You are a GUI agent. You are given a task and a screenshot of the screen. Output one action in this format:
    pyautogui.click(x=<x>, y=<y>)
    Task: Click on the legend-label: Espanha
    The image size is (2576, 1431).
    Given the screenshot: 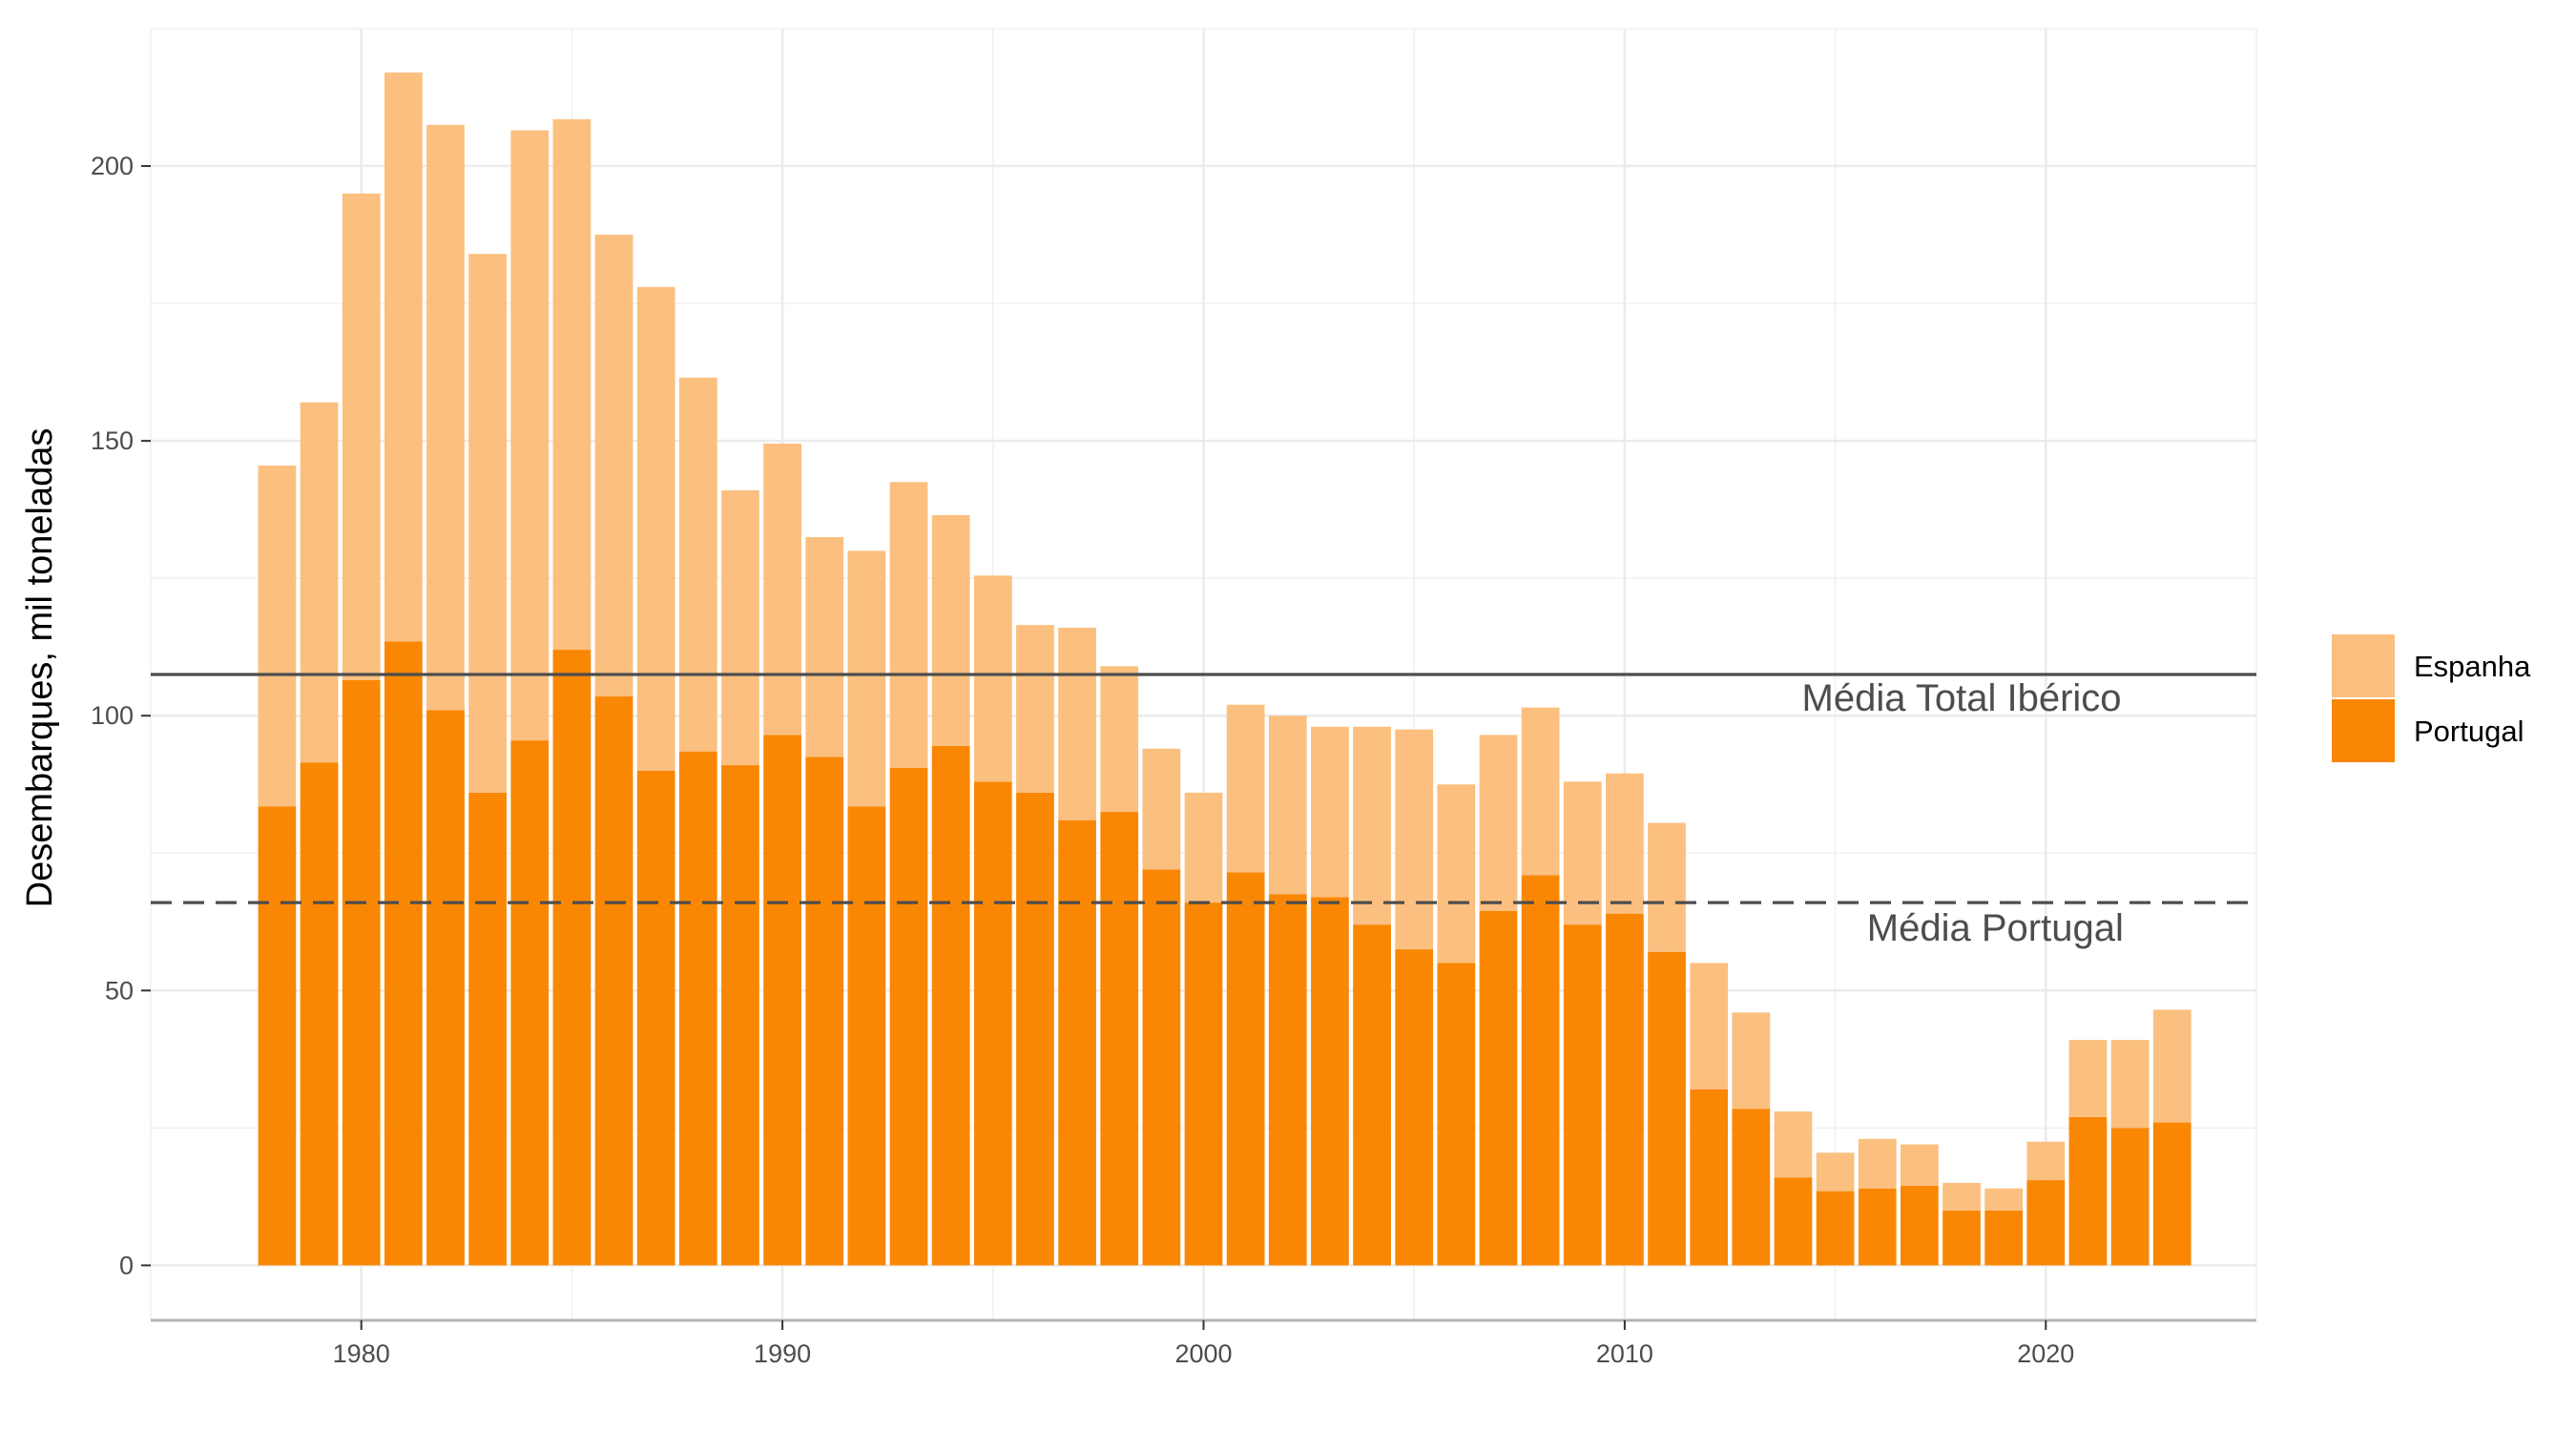 What is the action you would take?
    pyautogui.click(x=2472, y=667)
    